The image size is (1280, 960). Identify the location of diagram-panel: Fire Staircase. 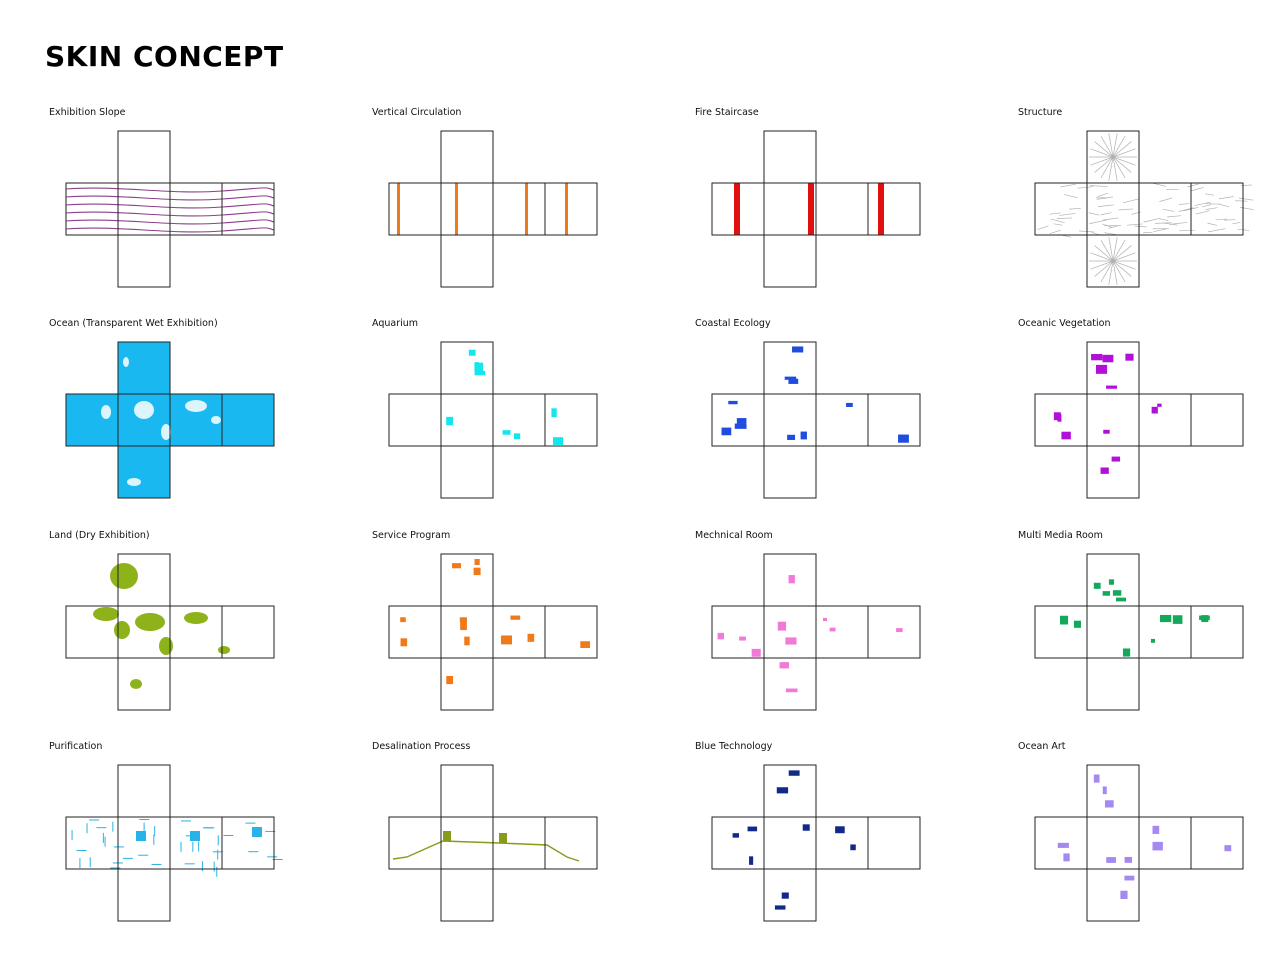
(841, 207).